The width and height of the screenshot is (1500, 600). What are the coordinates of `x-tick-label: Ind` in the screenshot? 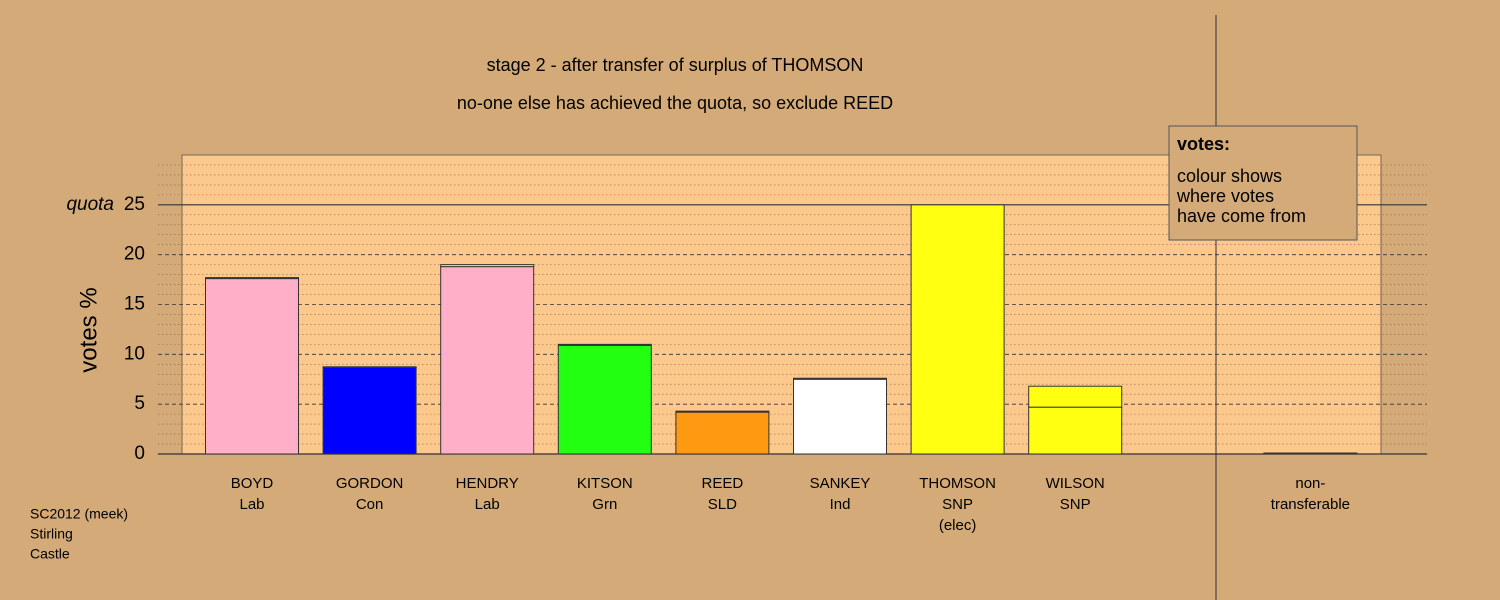 It's located at (840, 504).